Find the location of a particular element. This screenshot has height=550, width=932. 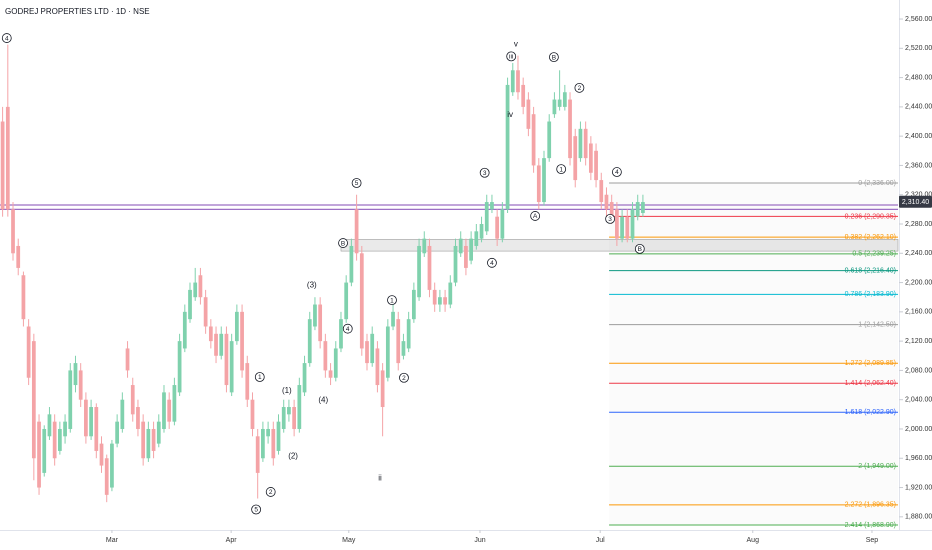

wave-label: 1 is located at coordinates (392, 300).